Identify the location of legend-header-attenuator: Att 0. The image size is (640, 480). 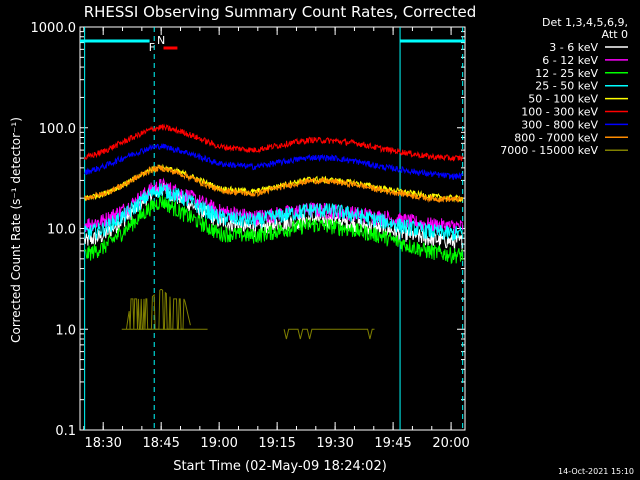
(615, 34).